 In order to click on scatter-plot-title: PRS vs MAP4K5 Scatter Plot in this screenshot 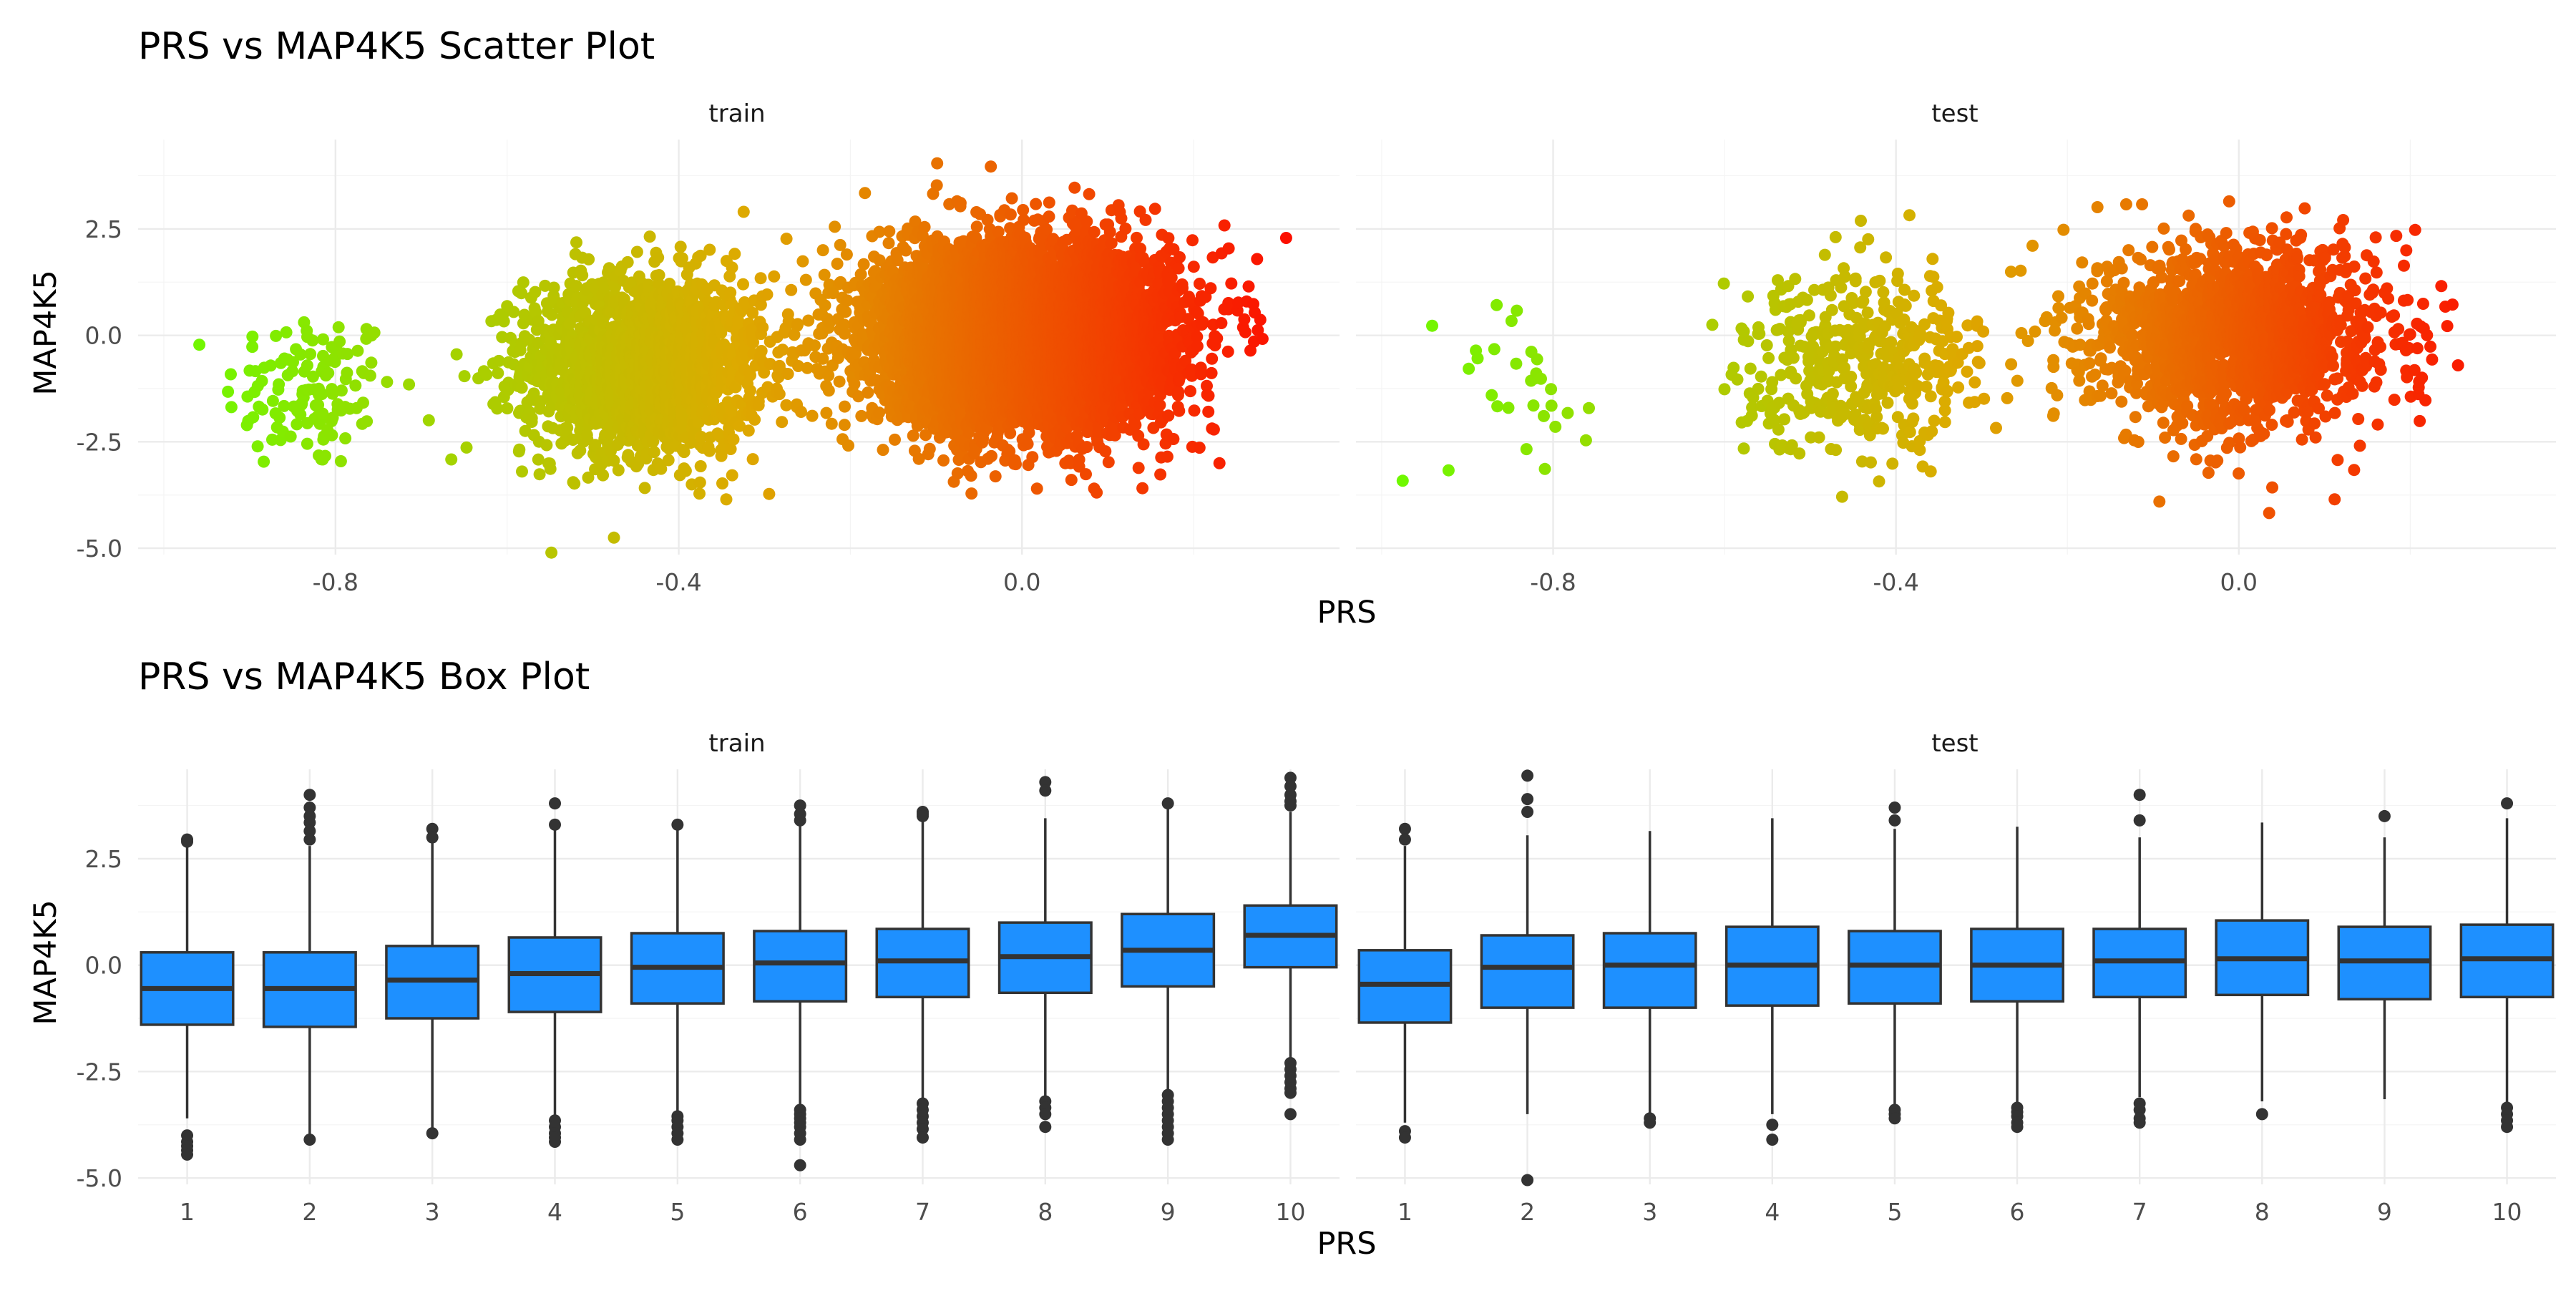, I will do `click(396, 46)`.